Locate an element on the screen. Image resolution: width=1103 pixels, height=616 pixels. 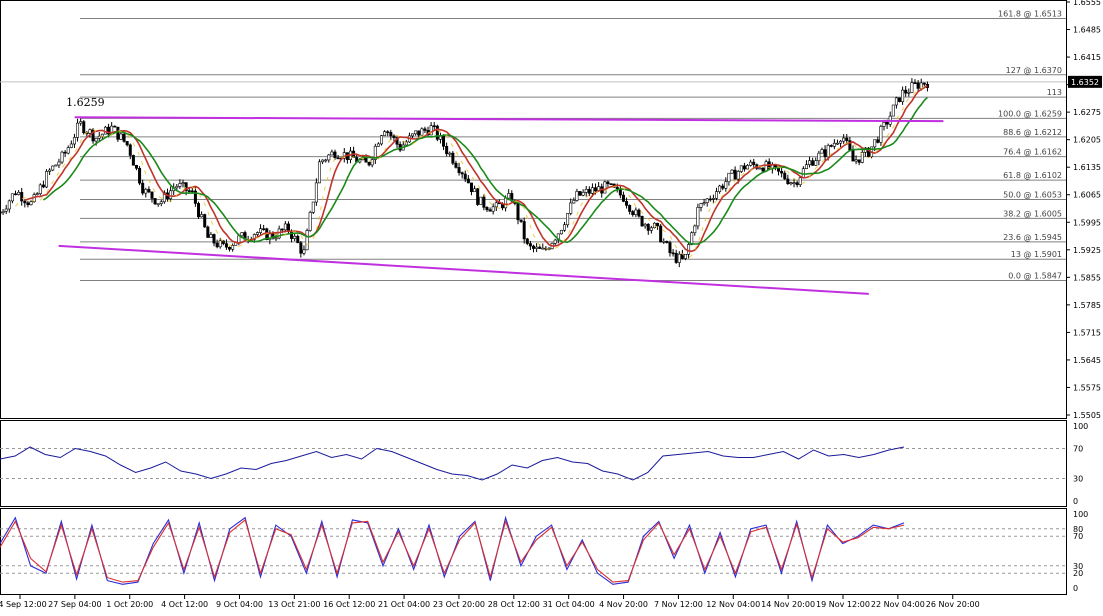
fib-level-label: 61.8 @ 1.6102 is located at coordinates (1032, 175).